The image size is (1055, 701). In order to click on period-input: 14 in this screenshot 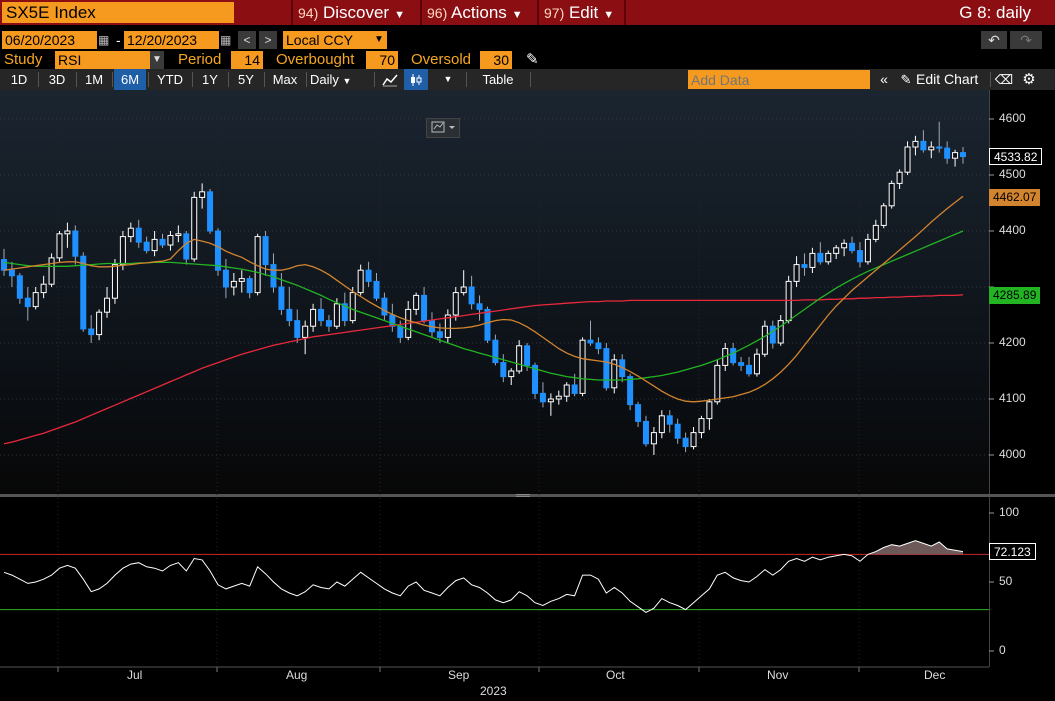, I will do `click(247, 60)`.